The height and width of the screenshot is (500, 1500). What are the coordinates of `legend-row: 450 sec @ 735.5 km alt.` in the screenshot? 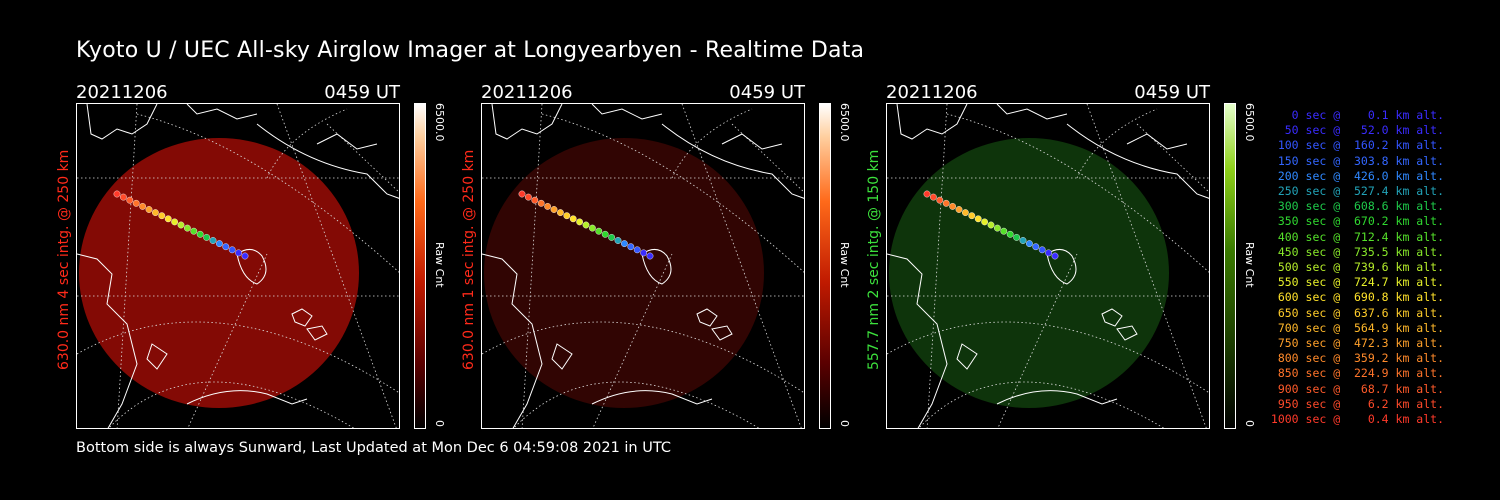 It's located at (1357, 251).